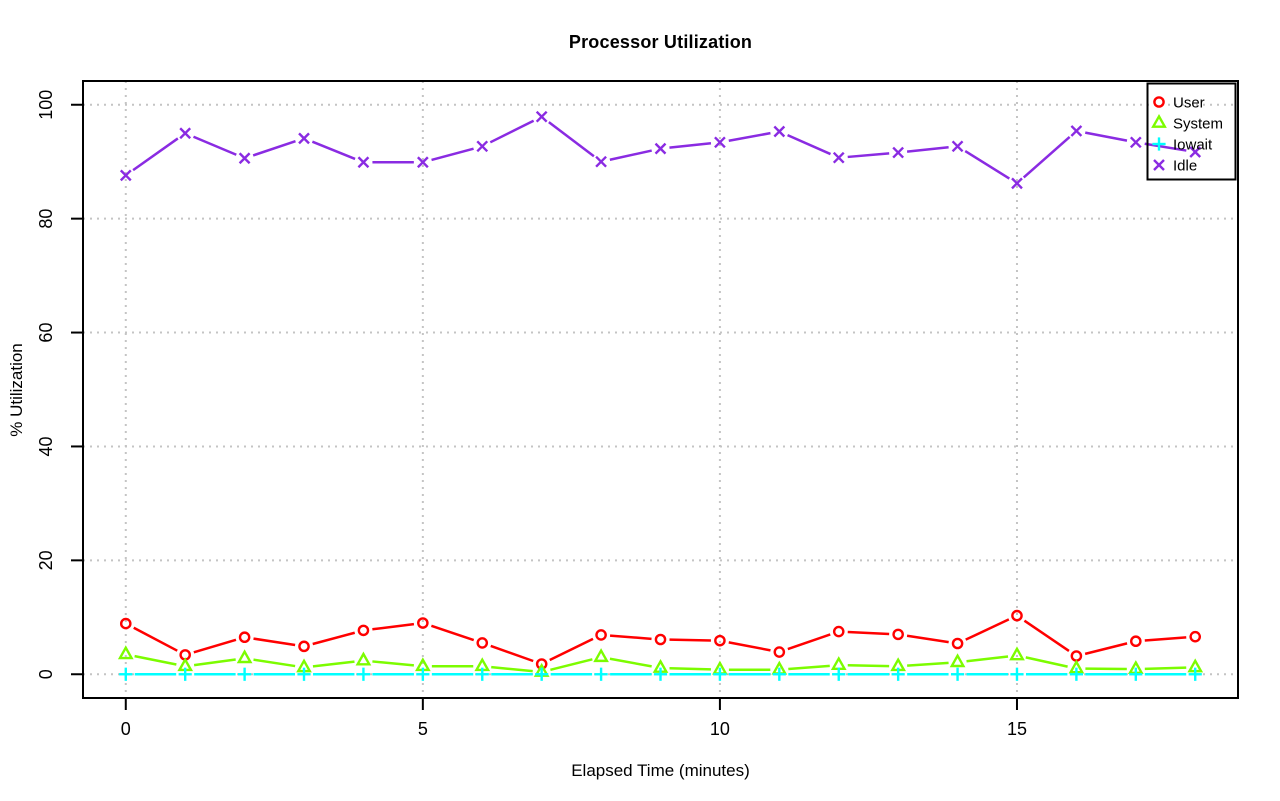  Describe the element at coordinates (16, 390) in the screenshot. I see `y-axis-title: % Utilization` at that location.